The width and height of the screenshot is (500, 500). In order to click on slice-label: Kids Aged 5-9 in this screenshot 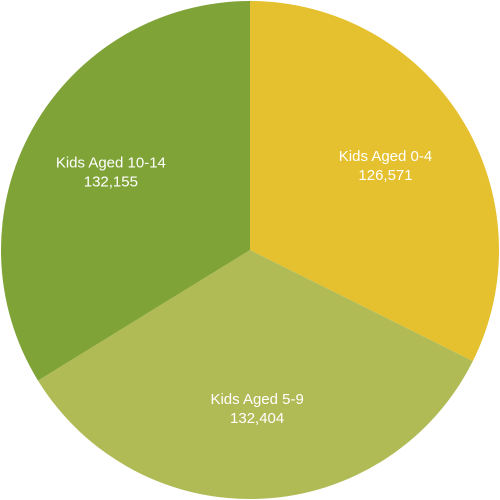, I will do `click(256, 399)`.